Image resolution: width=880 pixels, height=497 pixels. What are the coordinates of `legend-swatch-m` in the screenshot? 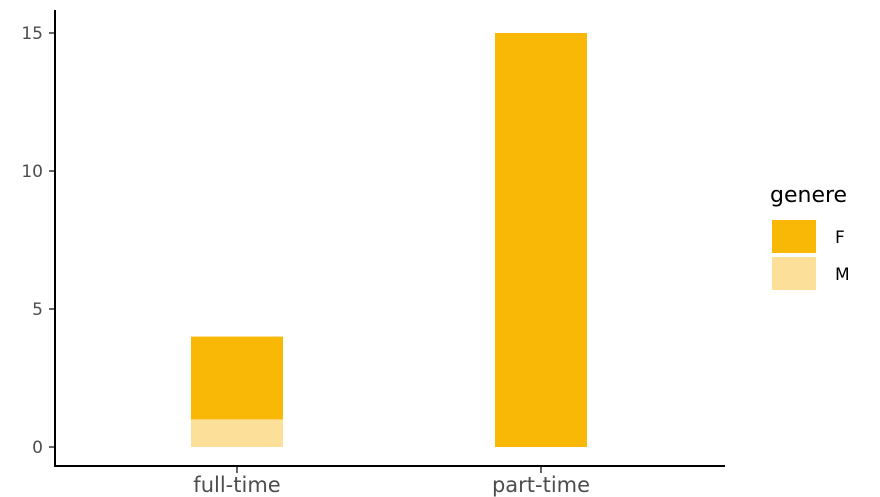 It's located at (794, 273).